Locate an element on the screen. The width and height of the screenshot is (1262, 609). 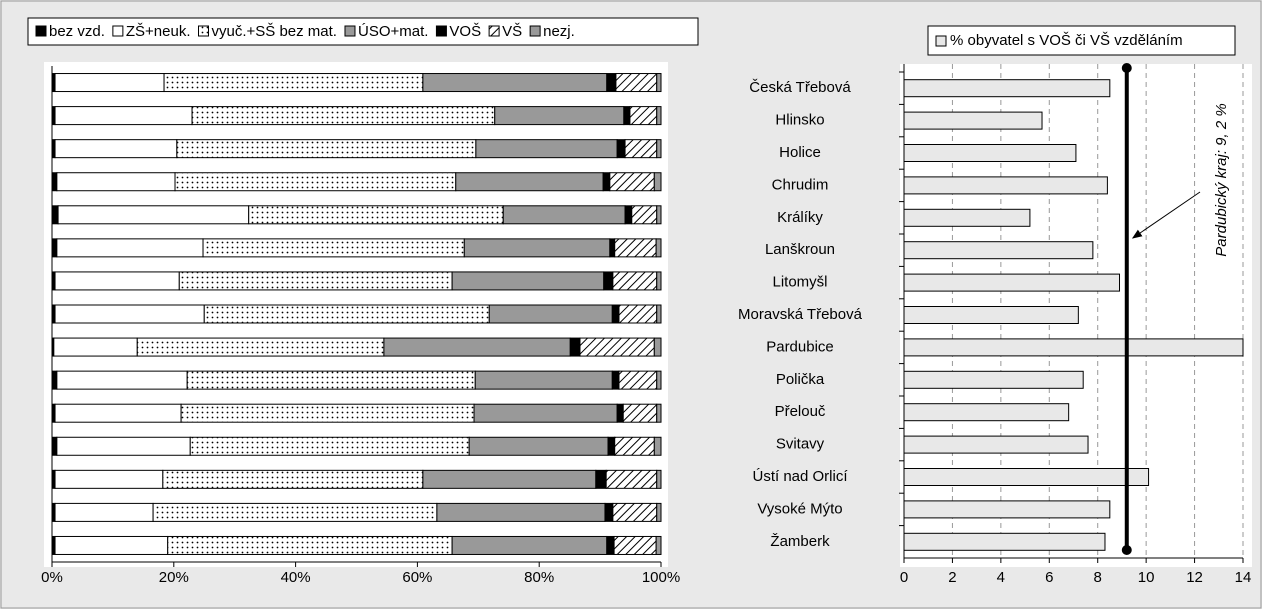
legend-left is located at coordinates (363, 31).